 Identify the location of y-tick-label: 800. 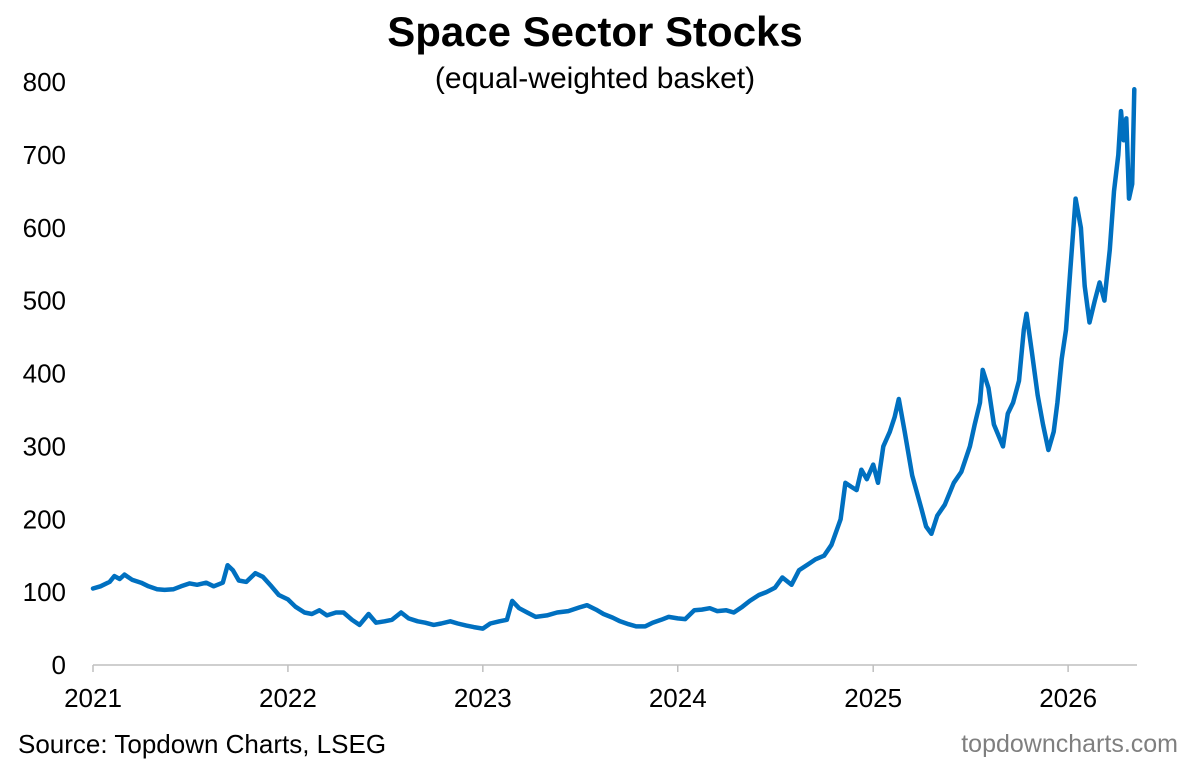
(44, 82).